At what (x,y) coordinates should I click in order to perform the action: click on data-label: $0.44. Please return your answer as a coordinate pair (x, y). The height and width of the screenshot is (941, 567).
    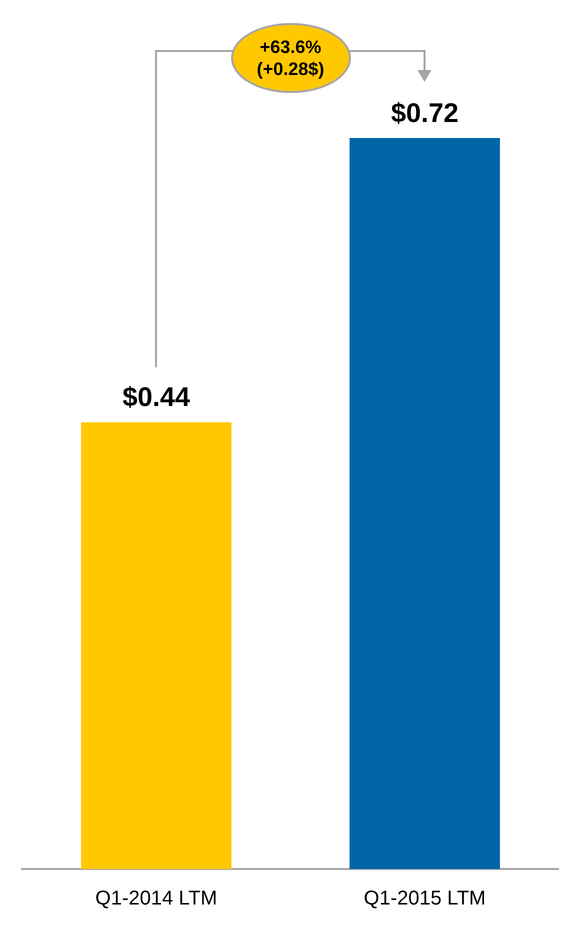
    Looking at the image, I should click on (156, 397).